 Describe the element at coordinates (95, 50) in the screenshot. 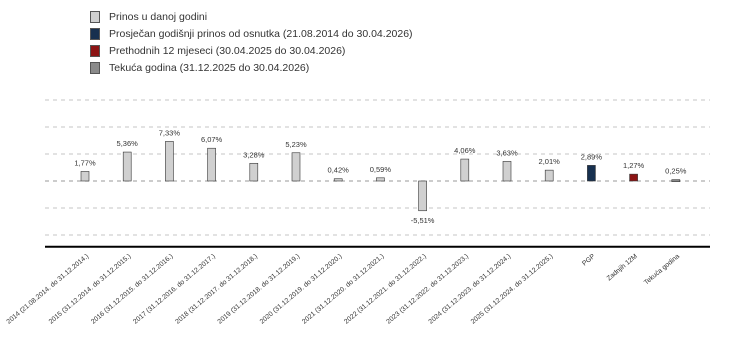

I see `legend-swatch-12m` at that location.